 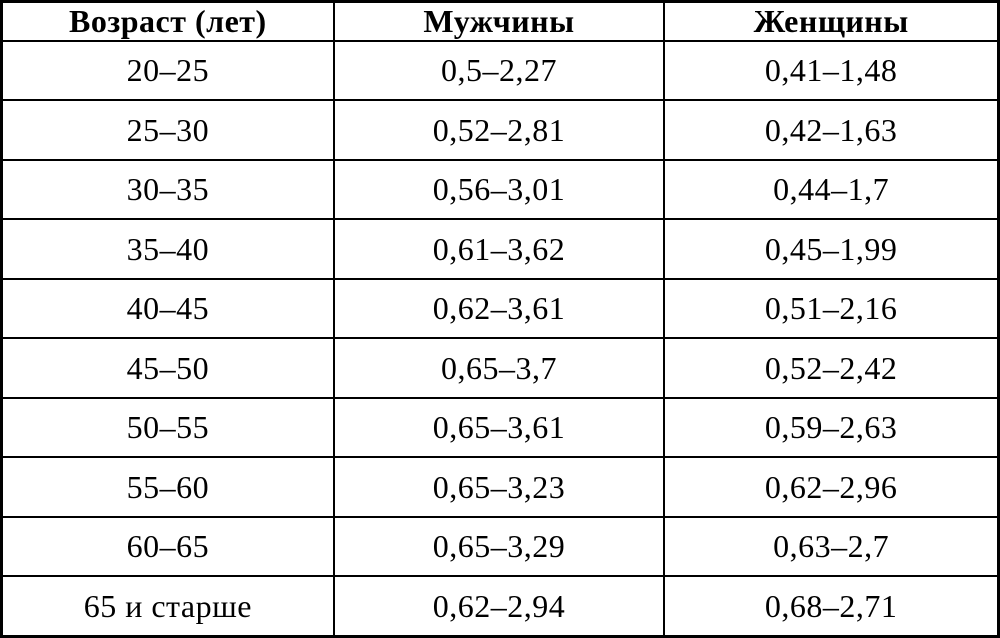 I want to click on table-row: 30–35 0,56–3,01 0,44–1,7, so click(x=500, y=189).